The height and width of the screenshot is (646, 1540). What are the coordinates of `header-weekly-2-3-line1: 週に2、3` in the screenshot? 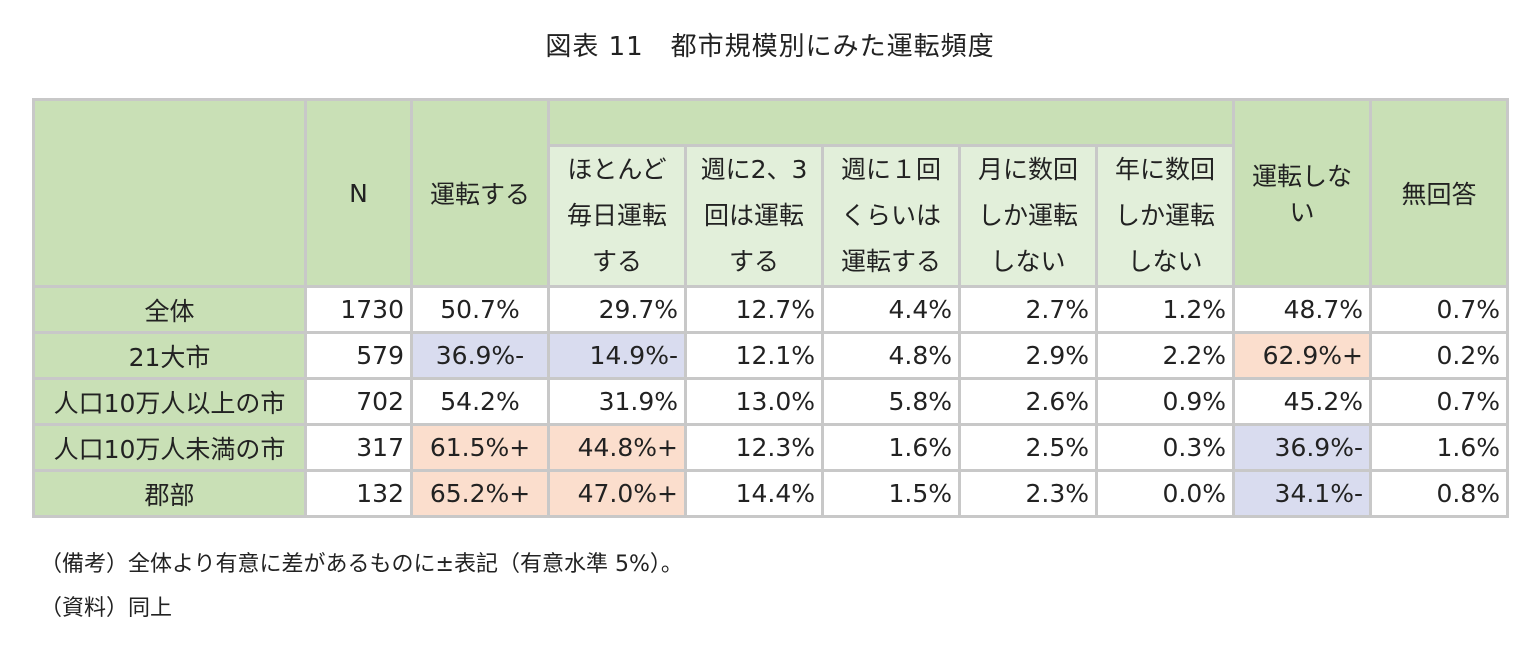 It's located at (754, 169).